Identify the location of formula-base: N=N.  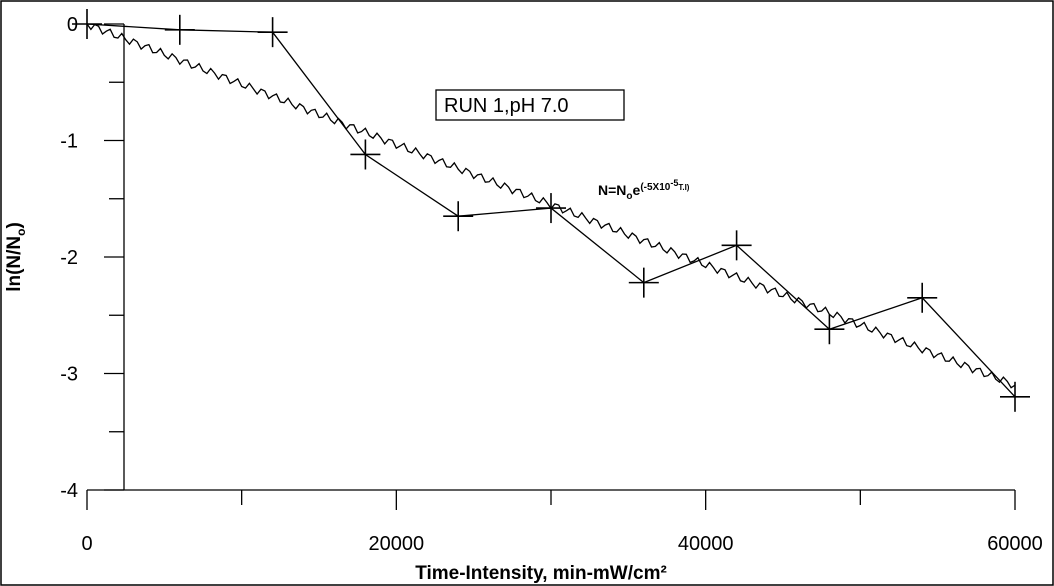
(612, 190).